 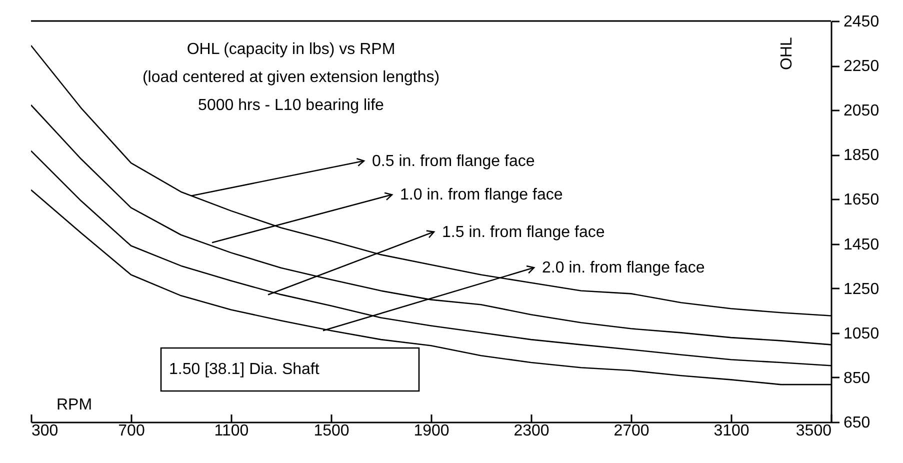 I want to click on x-tick-label: 1100, so click(x=231, y=431).